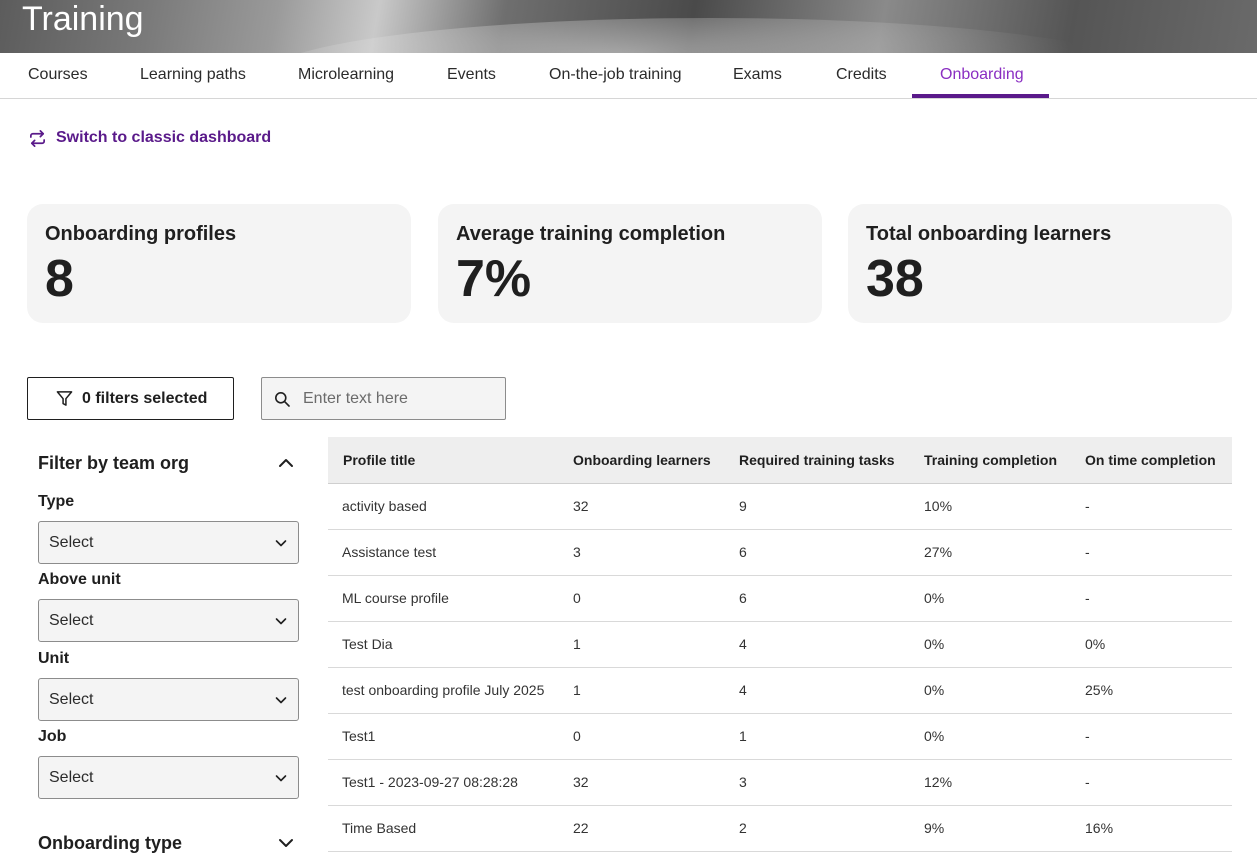  I want to click on table-cell: 25%, so click(1099, 690).